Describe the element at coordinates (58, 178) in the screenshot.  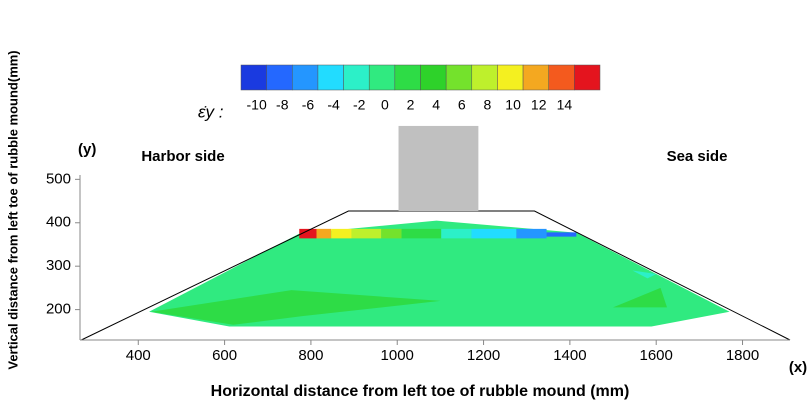
I see `y-tick-label: 500` at that location.